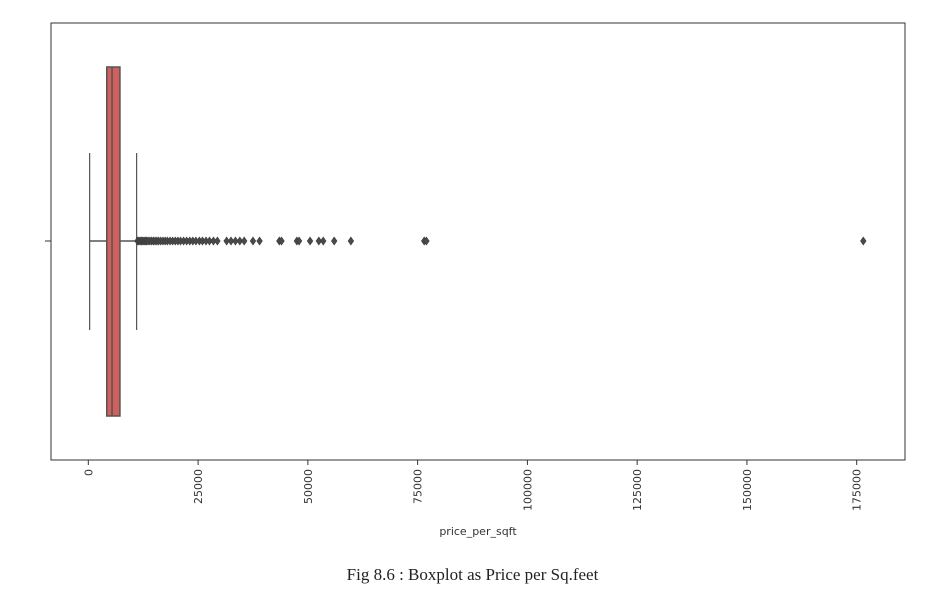 This screenshot has height=610, width=945. Describe the element at coordinates (527, 490) in the screenshot. I see `x-tick-label: 100000` at that location.